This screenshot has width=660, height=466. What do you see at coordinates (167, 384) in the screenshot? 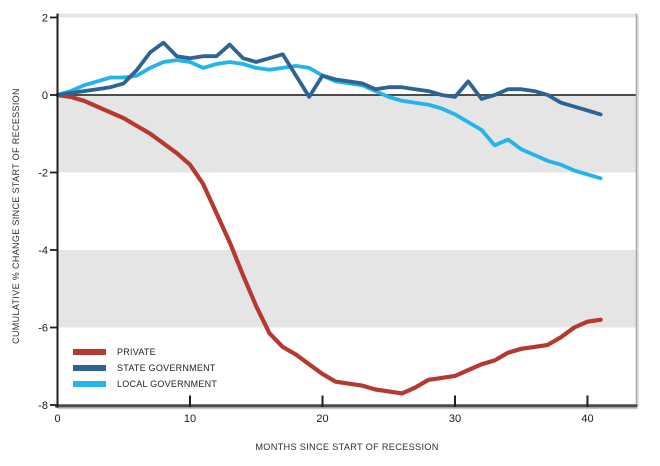
I see `legend-label-local-government: LOCAL GOVERNMENT` at bounding box center [167, 384].